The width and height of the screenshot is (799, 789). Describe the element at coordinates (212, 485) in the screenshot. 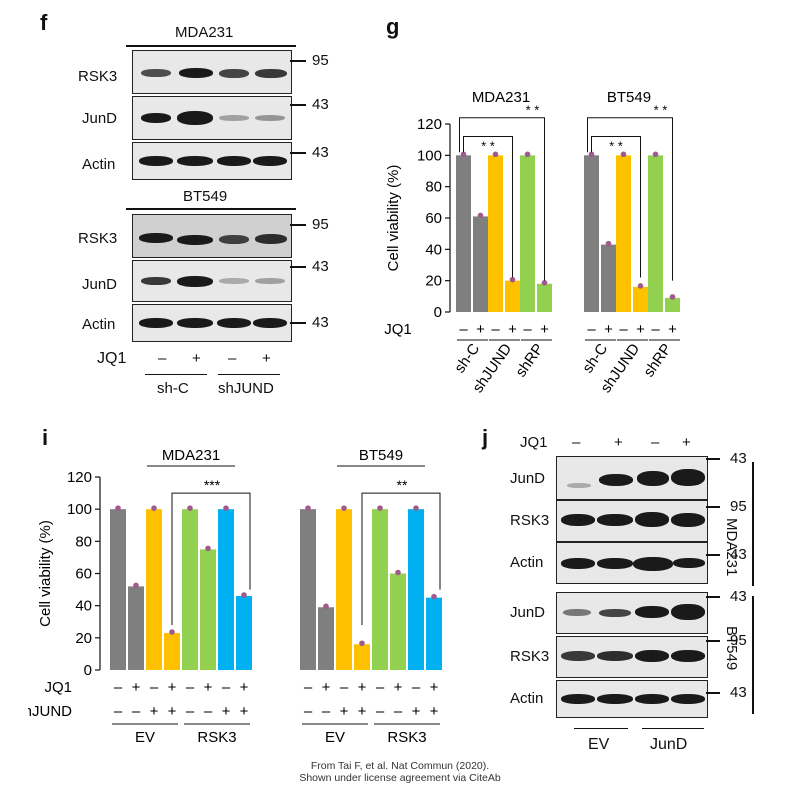

I see `significance-marker: ***` at that location.